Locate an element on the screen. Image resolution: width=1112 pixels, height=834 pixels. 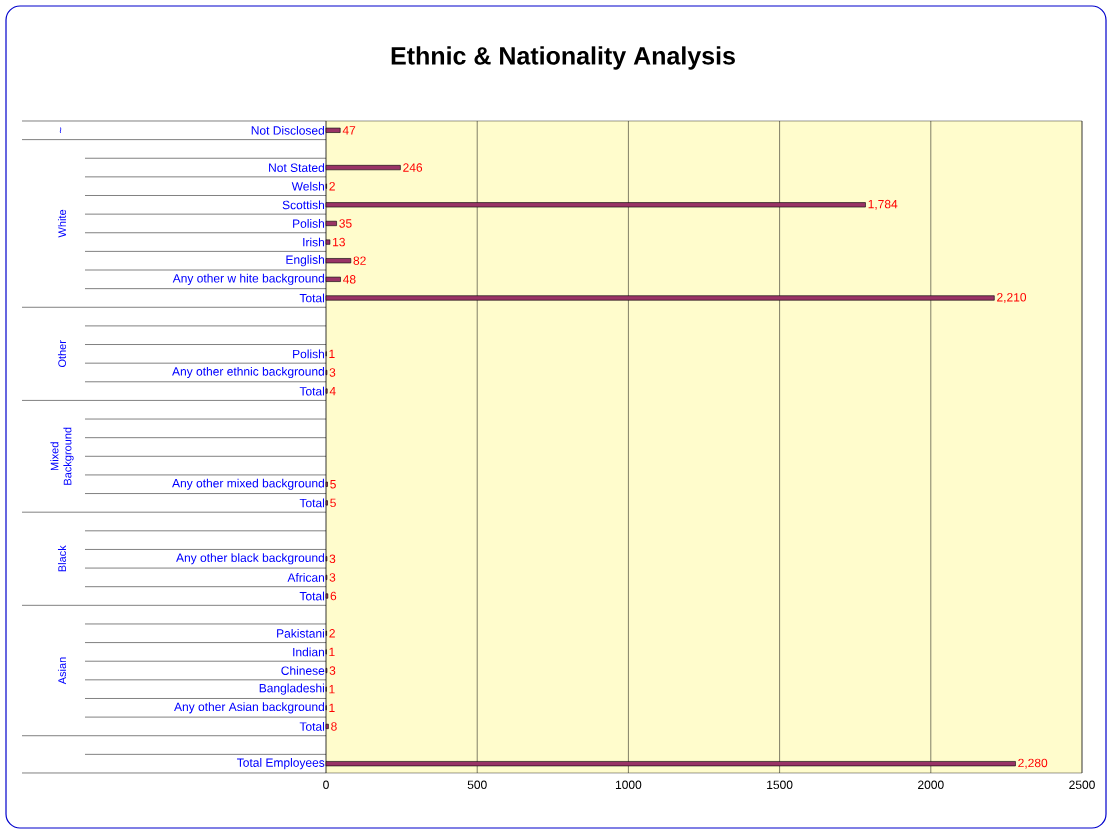
data-label: 2,280 is located at coordinates (1033, 763).